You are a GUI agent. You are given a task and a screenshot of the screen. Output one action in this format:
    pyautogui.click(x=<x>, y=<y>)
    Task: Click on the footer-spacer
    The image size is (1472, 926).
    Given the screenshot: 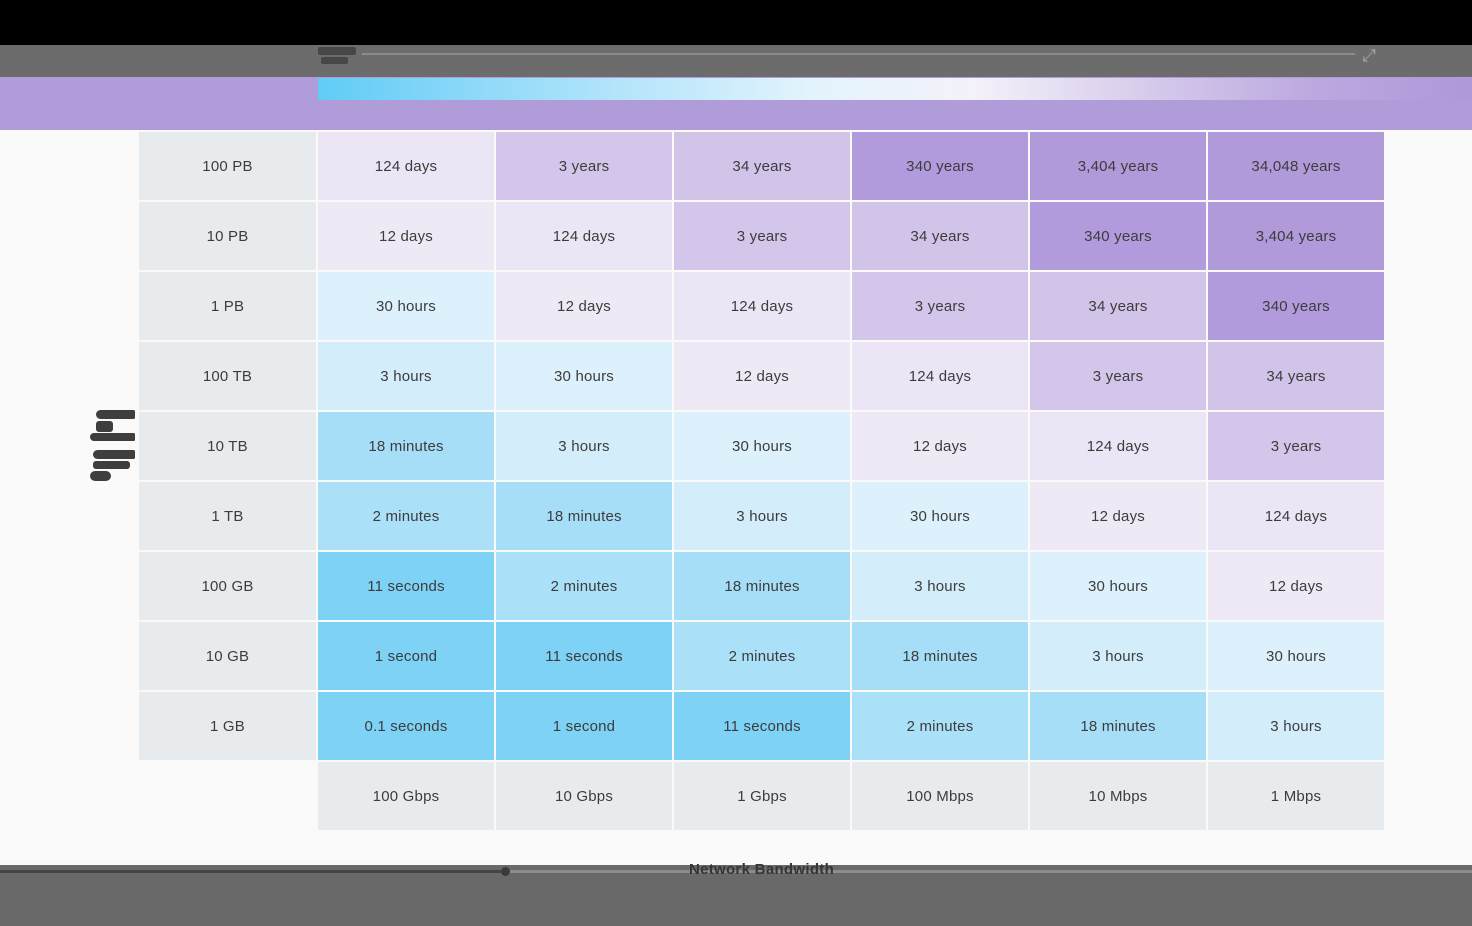 What is the action you would take?
    pyautogui.click(x=227, y=796)
    